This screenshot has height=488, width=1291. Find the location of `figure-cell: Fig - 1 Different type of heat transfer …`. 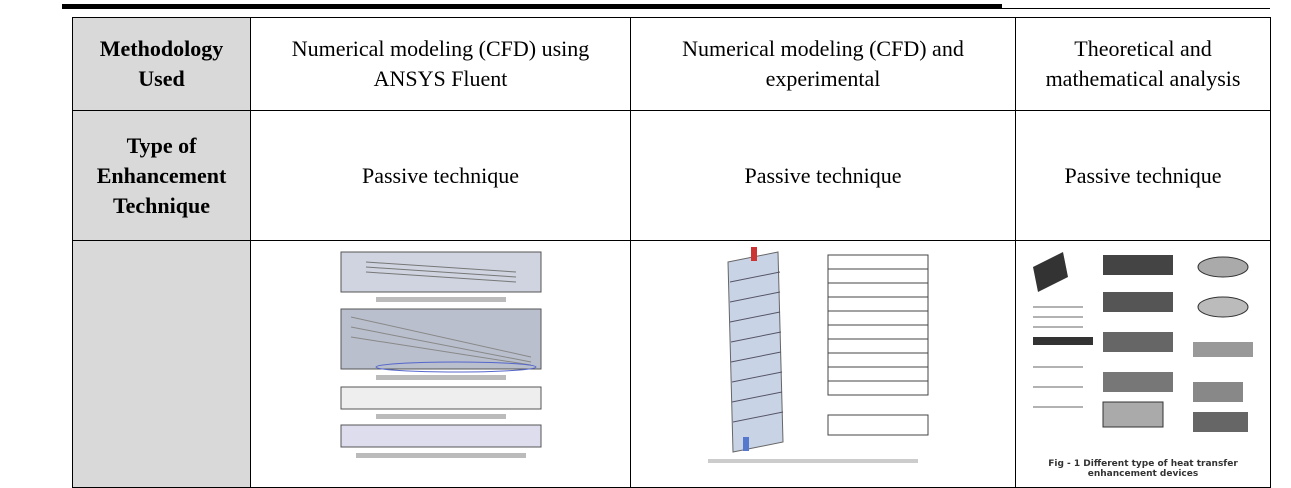

figure-cell: Fig - 1 Different type of heat transfer … is located at coordinates (1143, 364).